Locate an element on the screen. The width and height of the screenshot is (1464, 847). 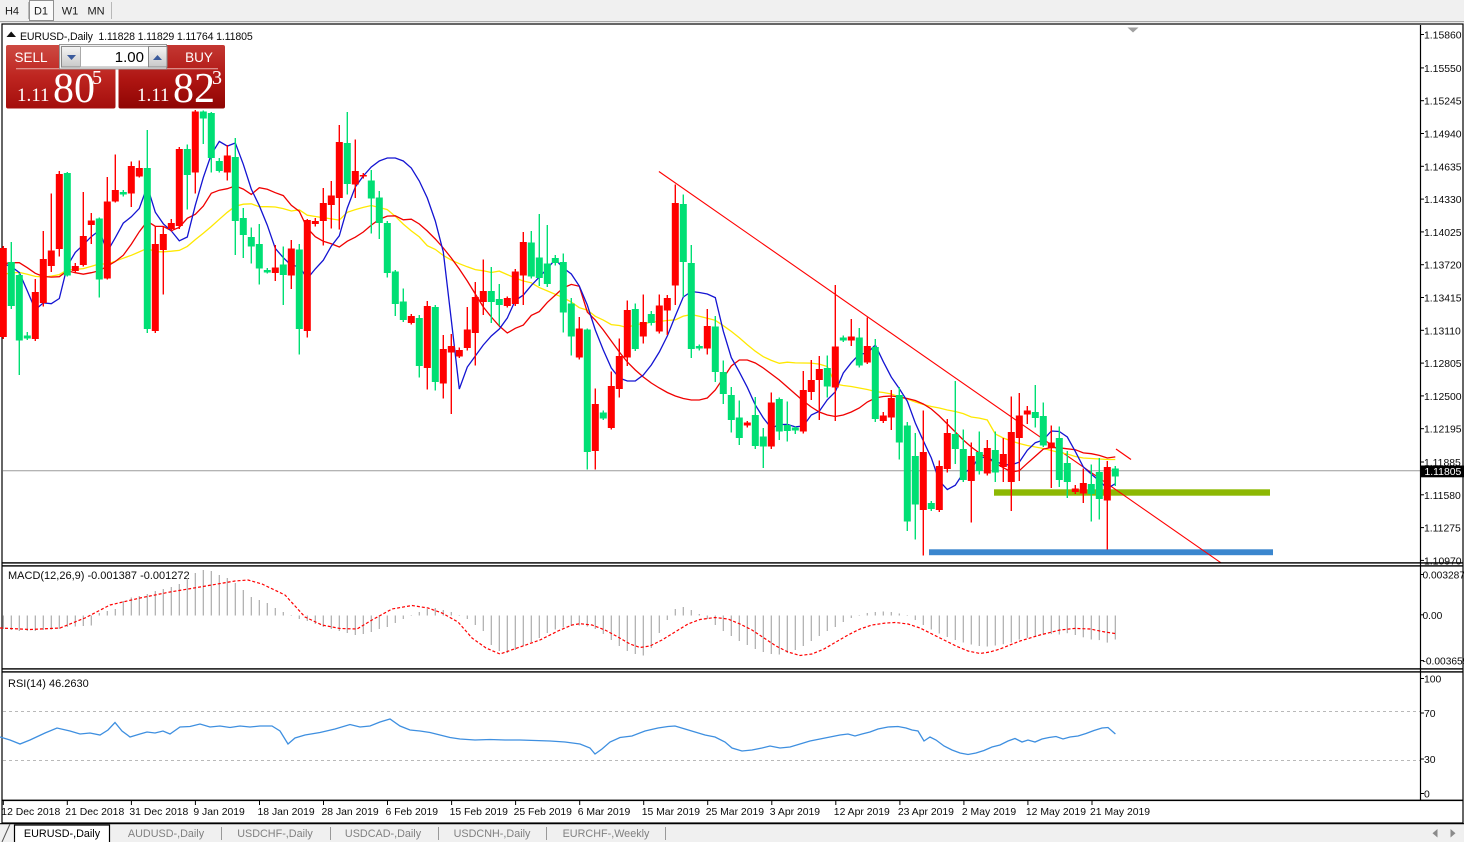
svg-text: 0 is located at coordinates (1427, 795).